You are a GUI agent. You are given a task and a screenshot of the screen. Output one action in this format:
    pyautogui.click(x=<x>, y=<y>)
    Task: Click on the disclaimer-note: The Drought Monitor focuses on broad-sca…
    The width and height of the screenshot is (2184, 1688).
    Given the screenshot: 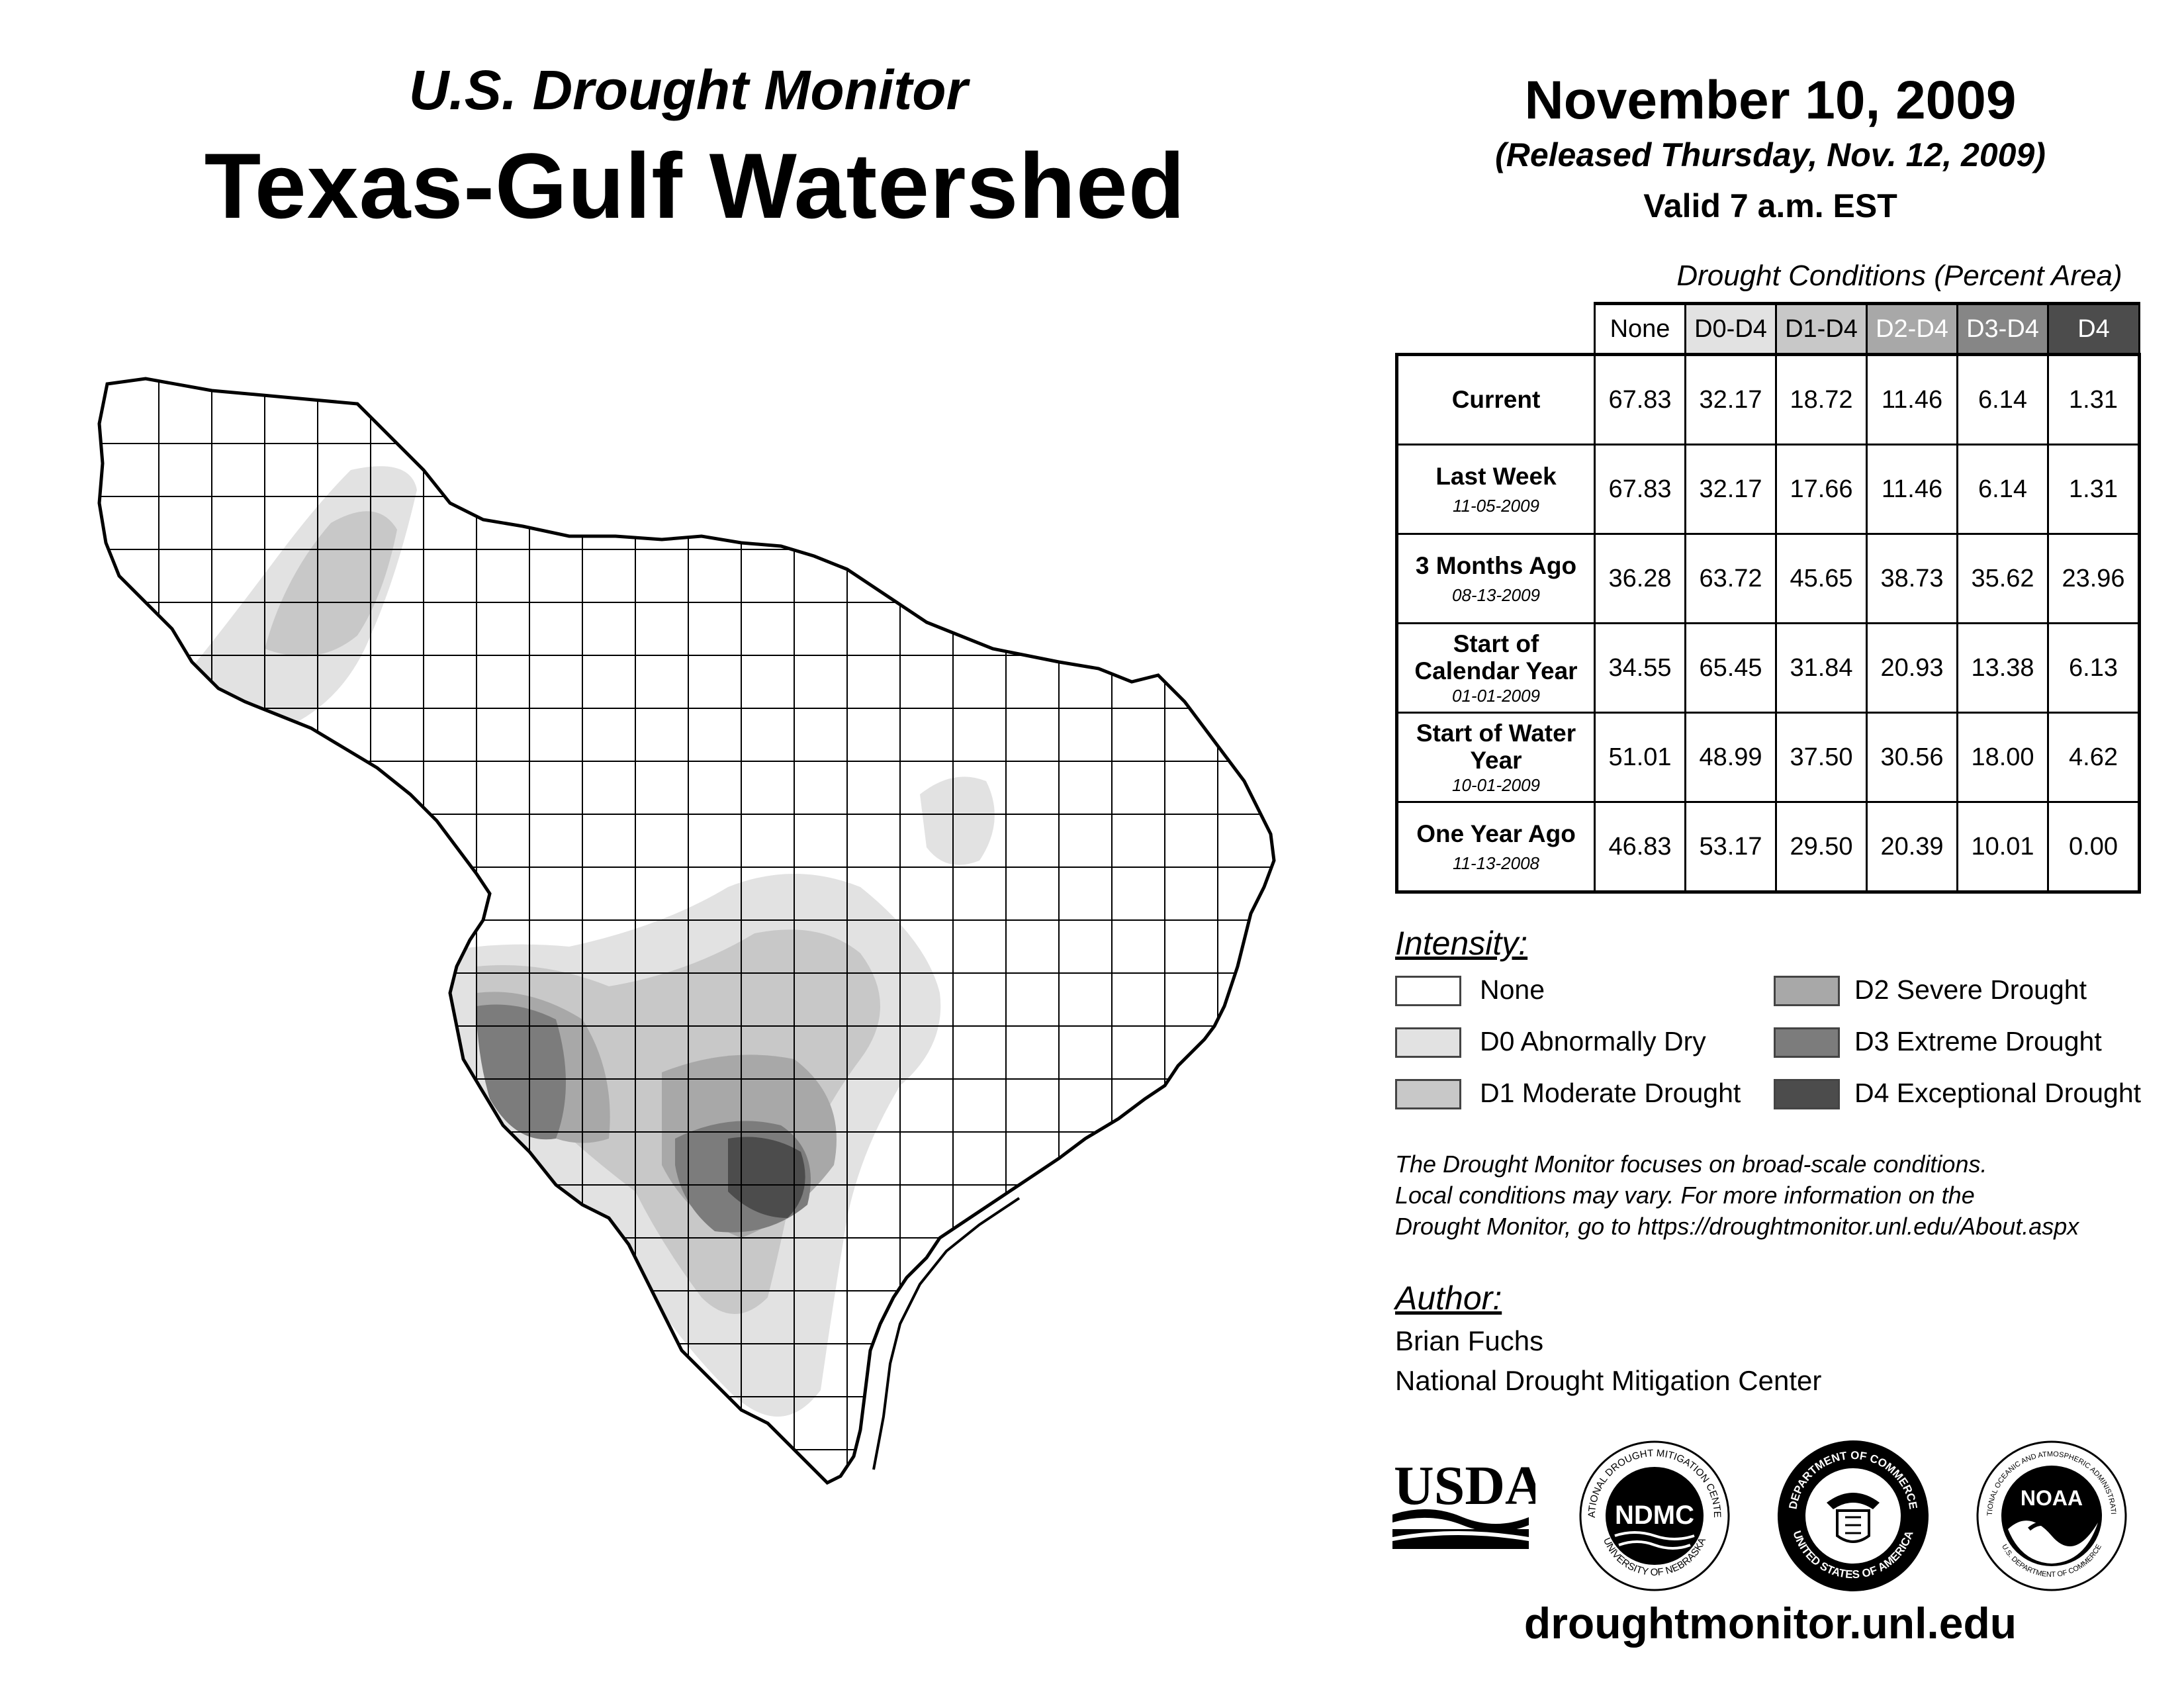 What is the action you would take?
    pyautogui.click(x=1789, y=1195)
    